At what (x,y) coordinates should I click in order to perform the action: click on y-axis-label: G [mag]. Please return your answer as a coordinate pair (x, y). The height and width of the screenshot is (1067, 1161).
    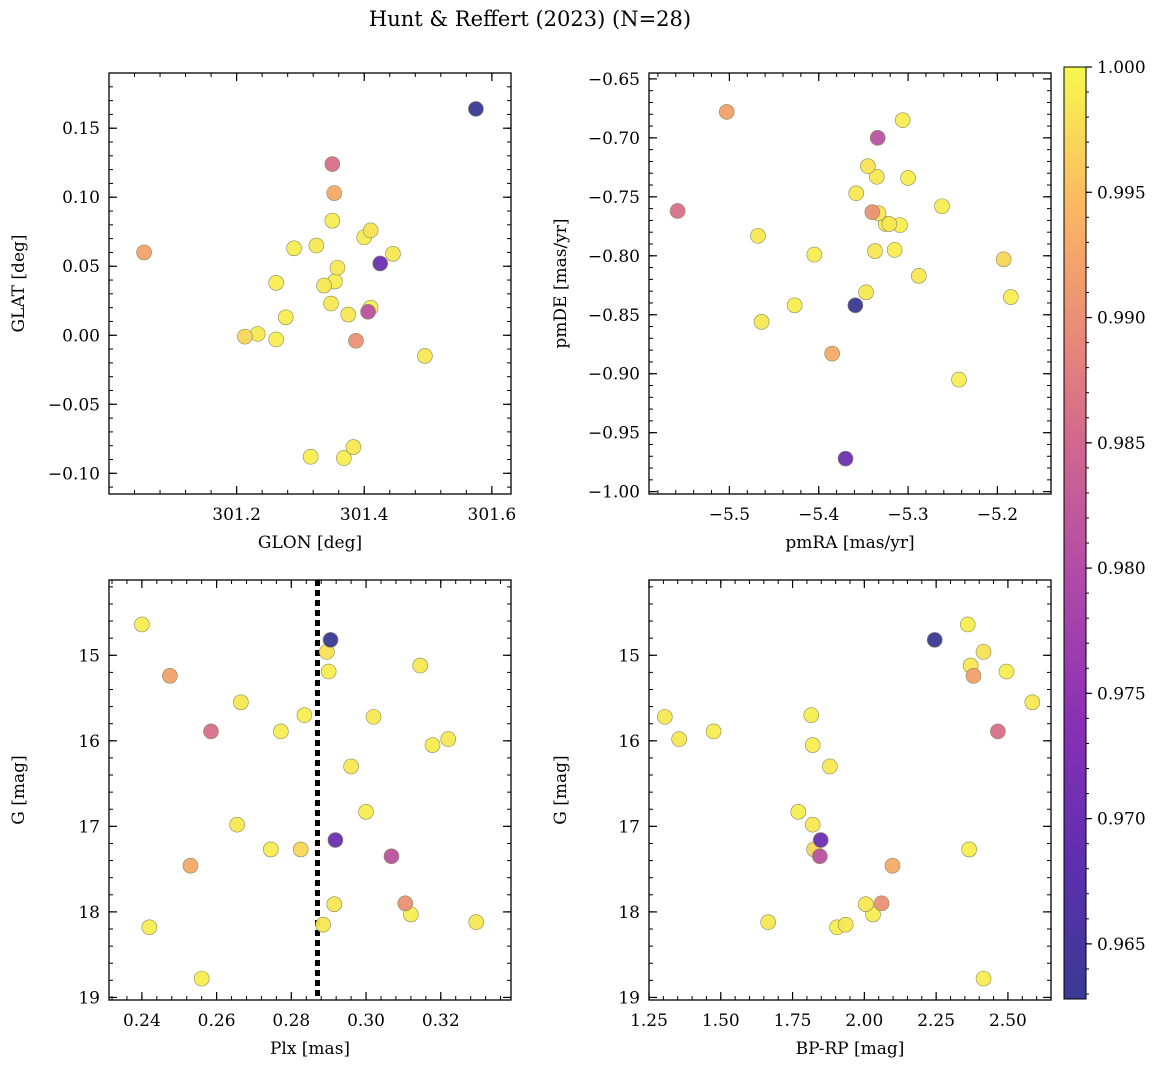
    Looking at the image, I should click on (561, 789).